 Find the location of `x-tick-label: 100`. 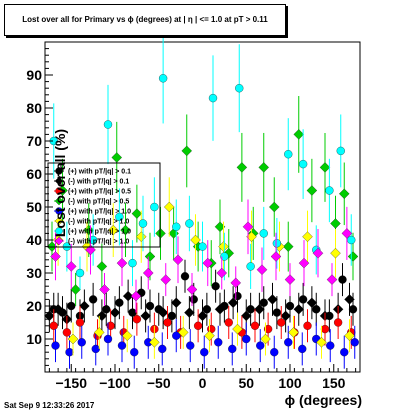

x-tick-label: 100 is located at coordinates (290, 383).